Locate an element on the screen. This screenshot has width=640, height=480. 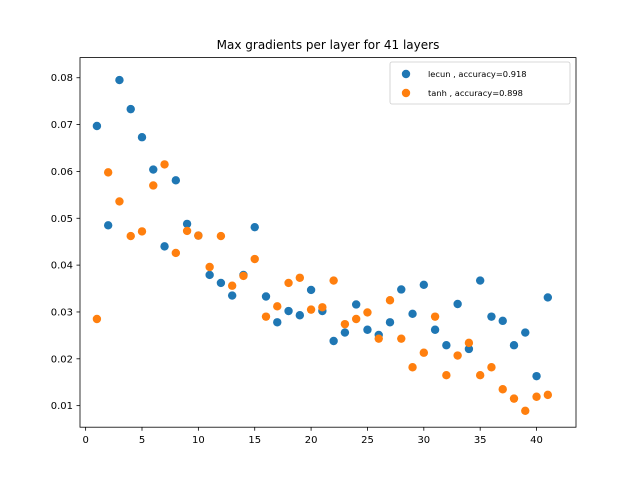
x-tick-label: 35 is located at coordinates (480, 440).